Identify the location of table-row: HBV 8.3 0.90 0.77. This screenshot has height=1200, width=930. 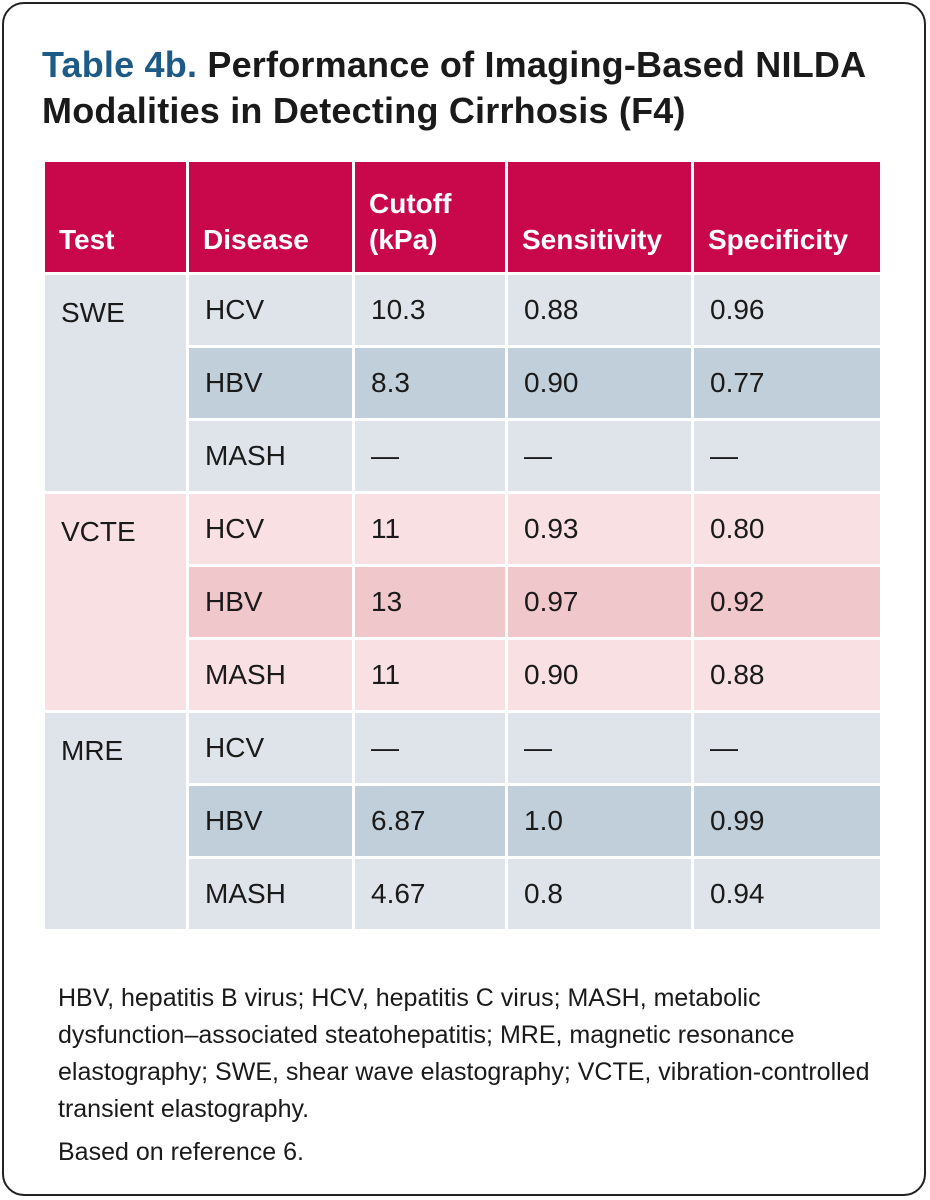
(462, 383).